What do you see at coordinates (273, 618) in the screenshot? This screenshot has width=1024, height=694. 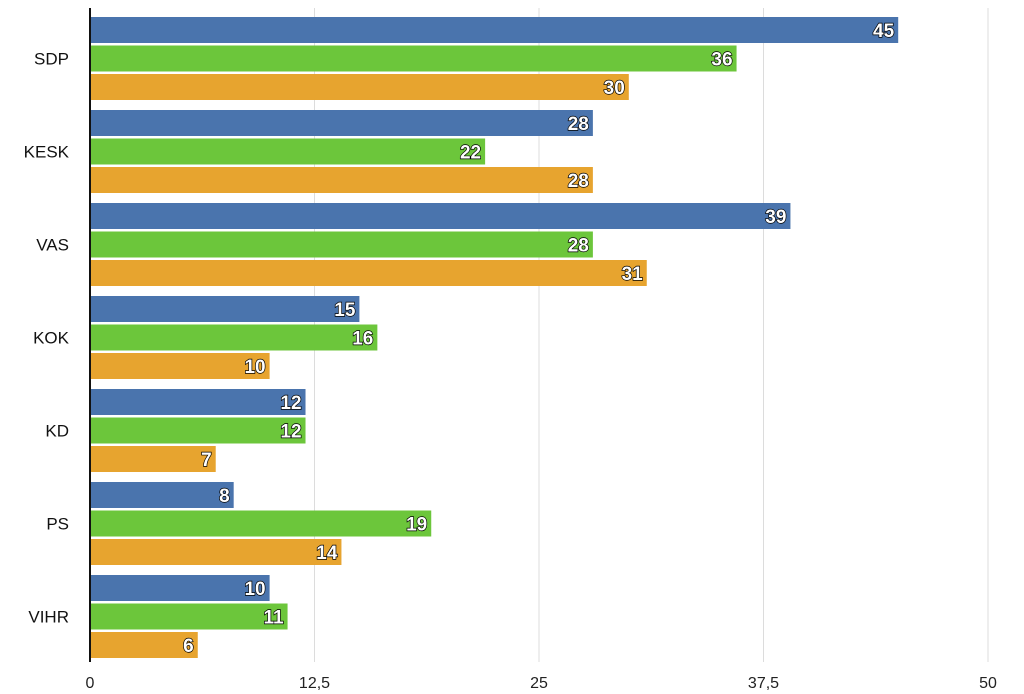 I see `bar-value-label: 11` at bounding box center [273, 618].